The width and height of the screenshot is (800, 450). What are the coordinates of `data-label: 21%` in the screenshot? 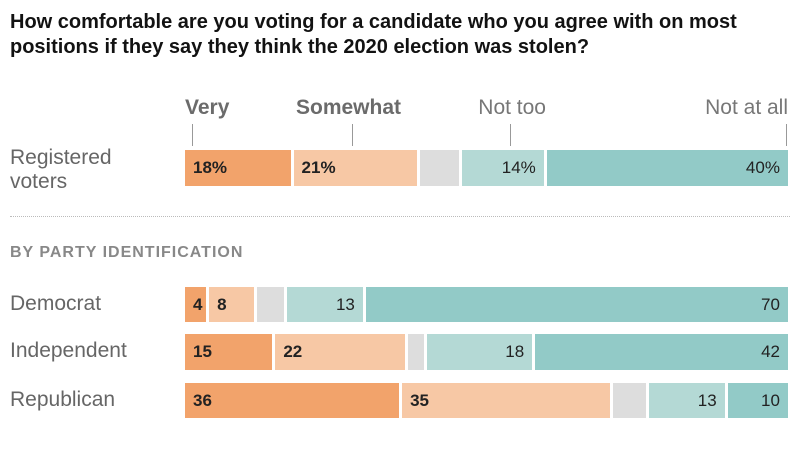 It's located at (318, 167).